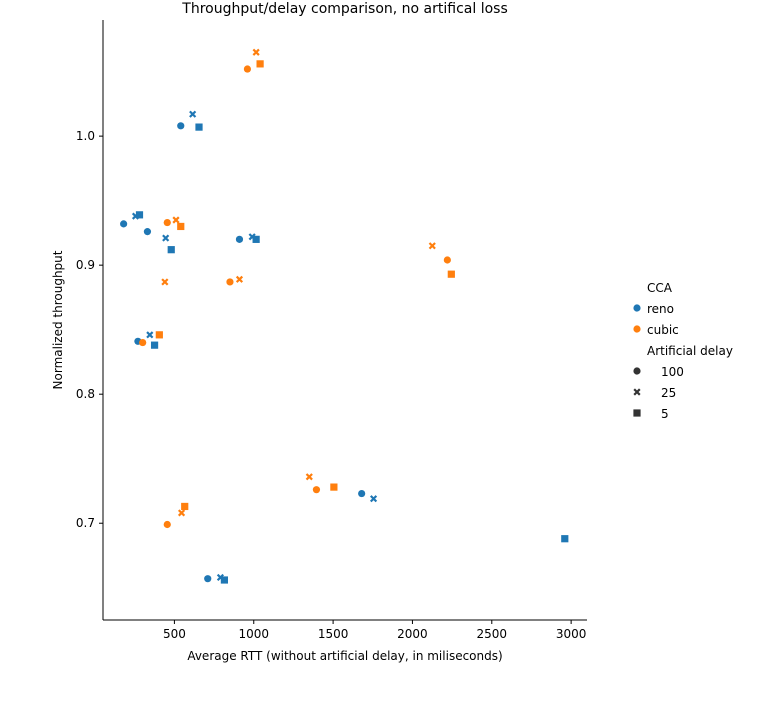 This screenshot has height=702, width=773. I want to click on legend-label-delay-25: 25, so click(668, 393).